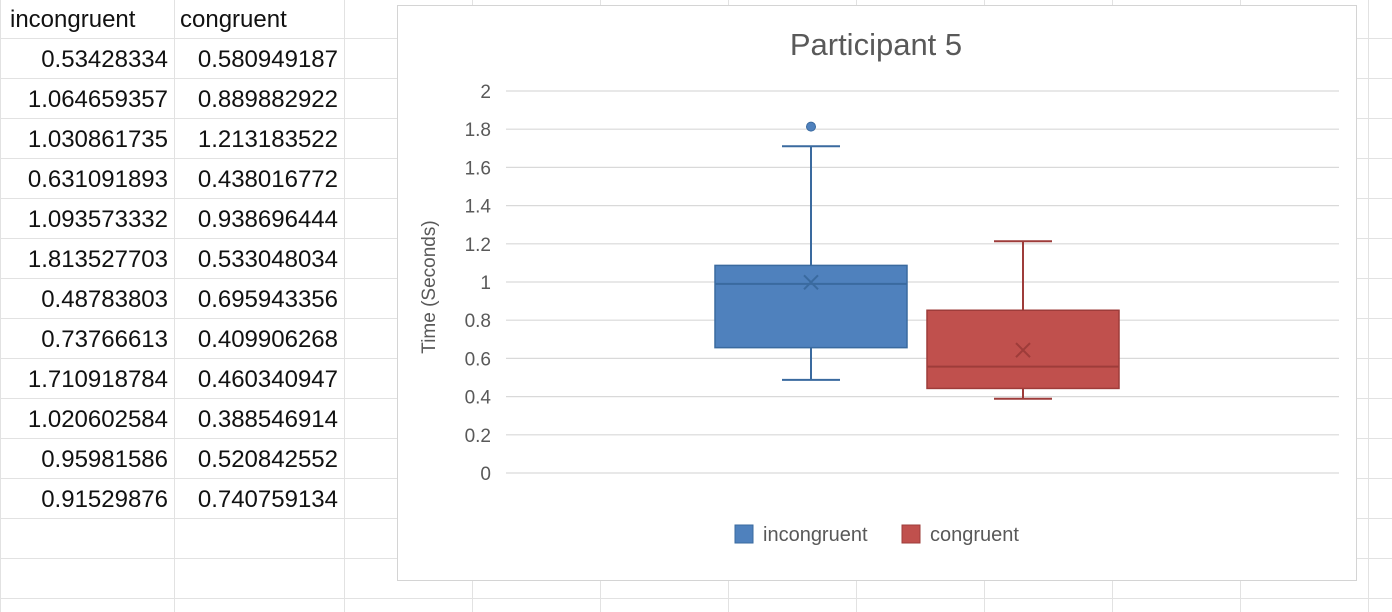 This screenshot has height=612, width=1392. Describe the element at coordinates (267, 419) in the screenshot. I see `cell-congruent: 0.388546914` at that location.